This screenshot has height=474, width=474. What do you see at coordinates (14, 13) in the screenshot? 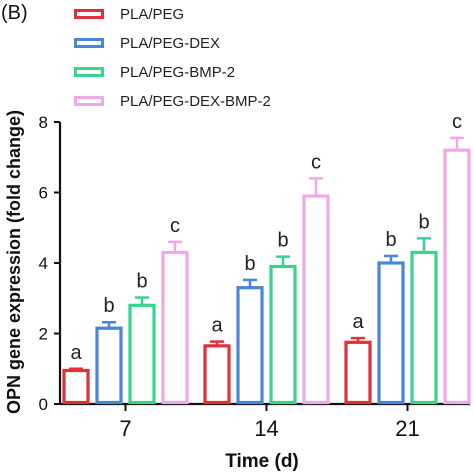
I see `panel-label: (B)` at bounding box center [14, 13].